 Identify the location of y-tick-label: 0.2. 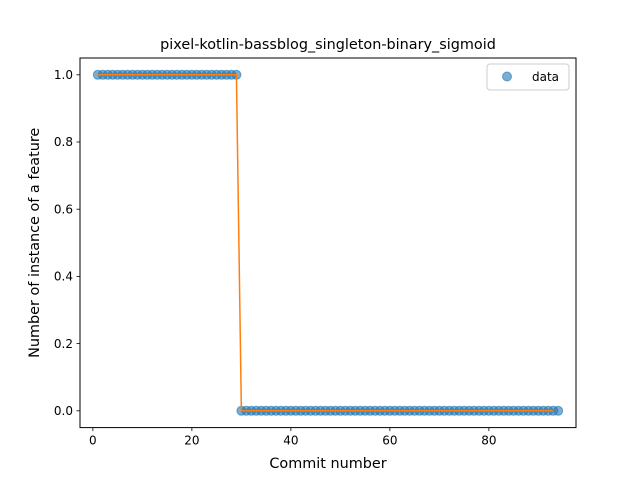
(63, 344).